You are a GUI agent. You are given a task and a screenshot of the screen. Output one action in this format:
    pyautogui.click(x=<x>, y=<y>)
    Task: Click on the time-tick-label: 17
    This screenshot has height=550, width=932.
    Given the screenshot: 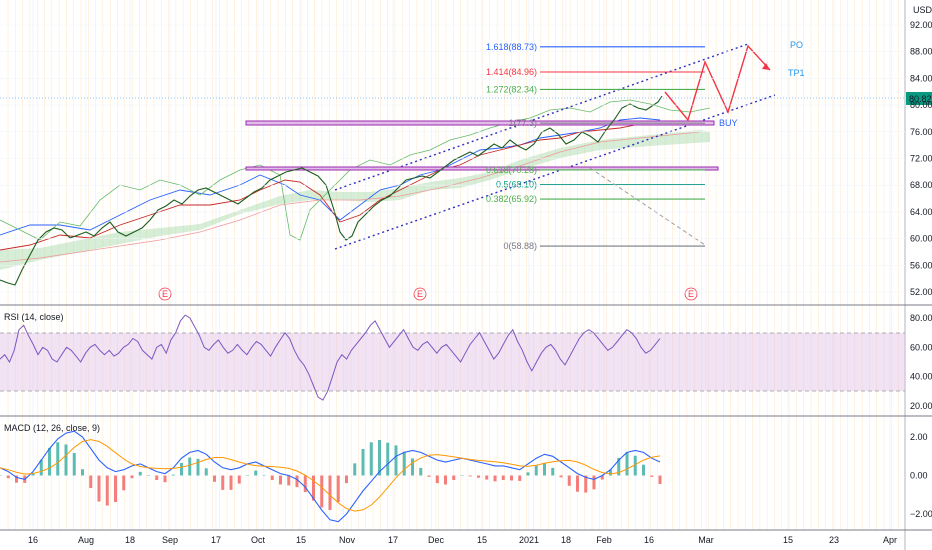 What is the action you would take?
    pyautogui.click(x=393, y=540)
    